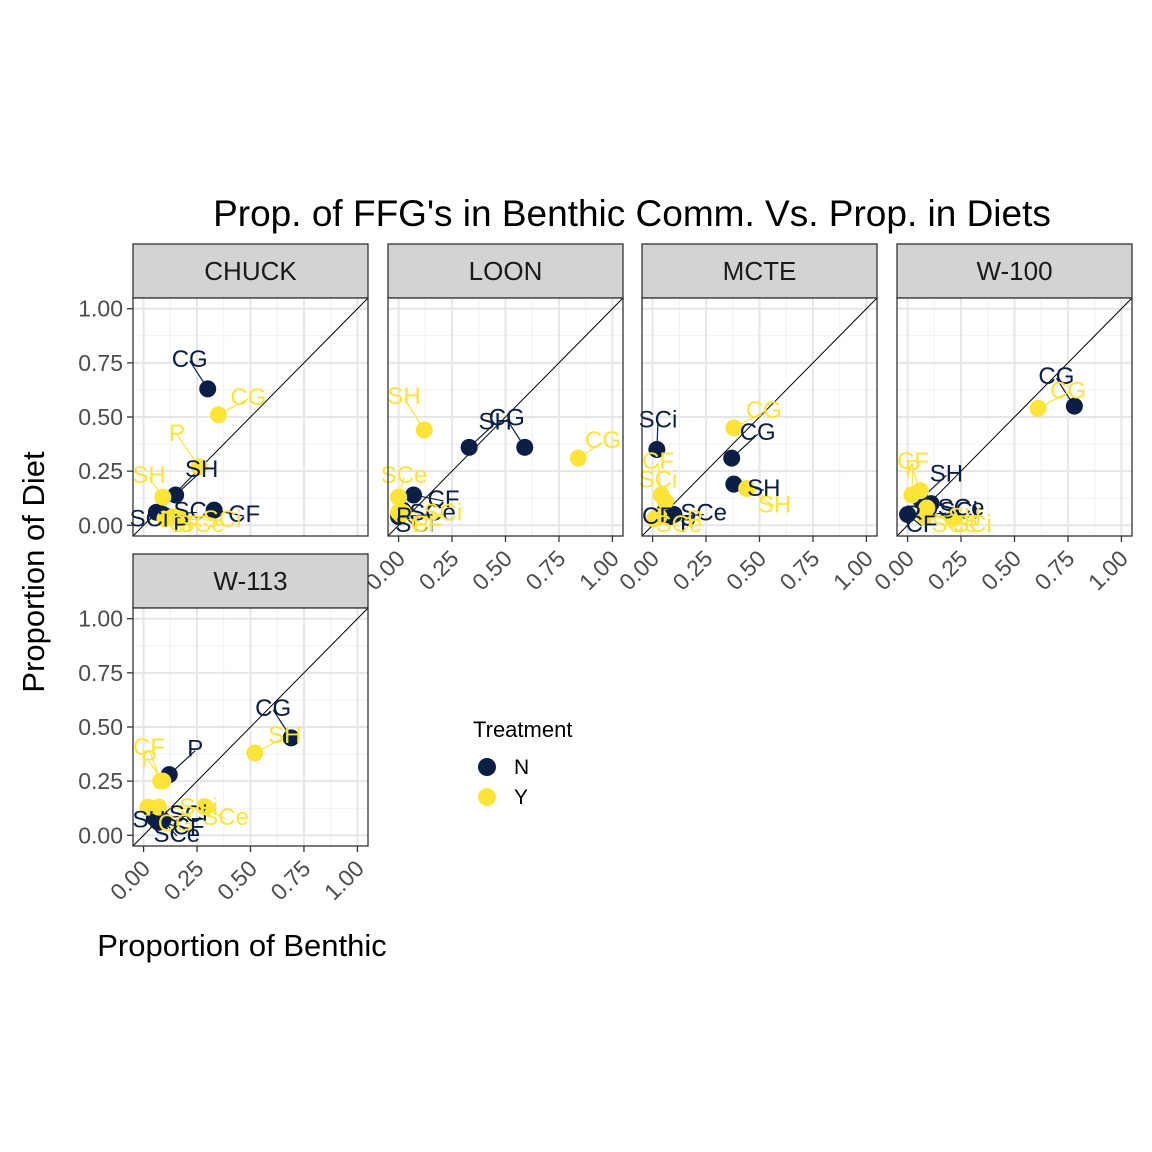 Image resolution: width=1152 pixels, height=1152 pixels. What do you see at coordinates (521, 767) in the screenshot?
I see `legend-label: N` at bounding box center [521, 767].